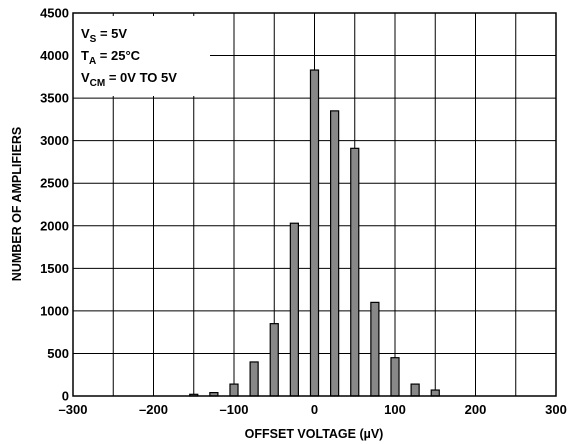 Image resolution: width=572 pixels, height=444 pixels. Describe the element at coordinates (73, 409) in the screenshot. I see `x-tick-label: –300` at that location.